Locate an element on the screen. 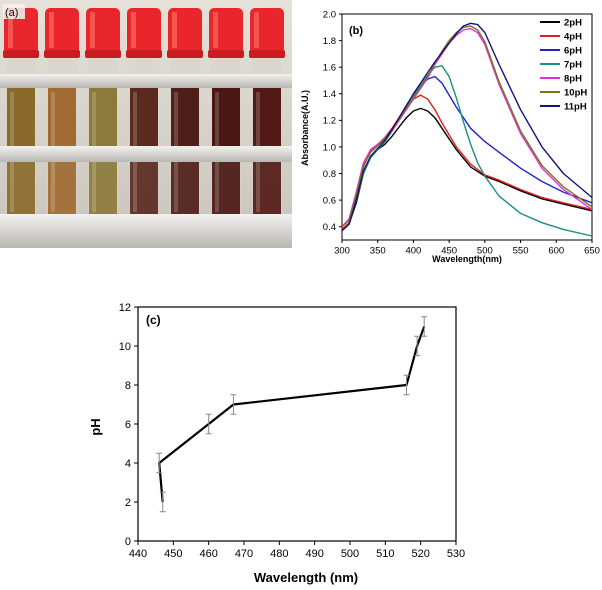 Image resolution: width=602 pixels, height=590 pixels. legend-label-7pH: 7pH is located at coordinates (573, 65).